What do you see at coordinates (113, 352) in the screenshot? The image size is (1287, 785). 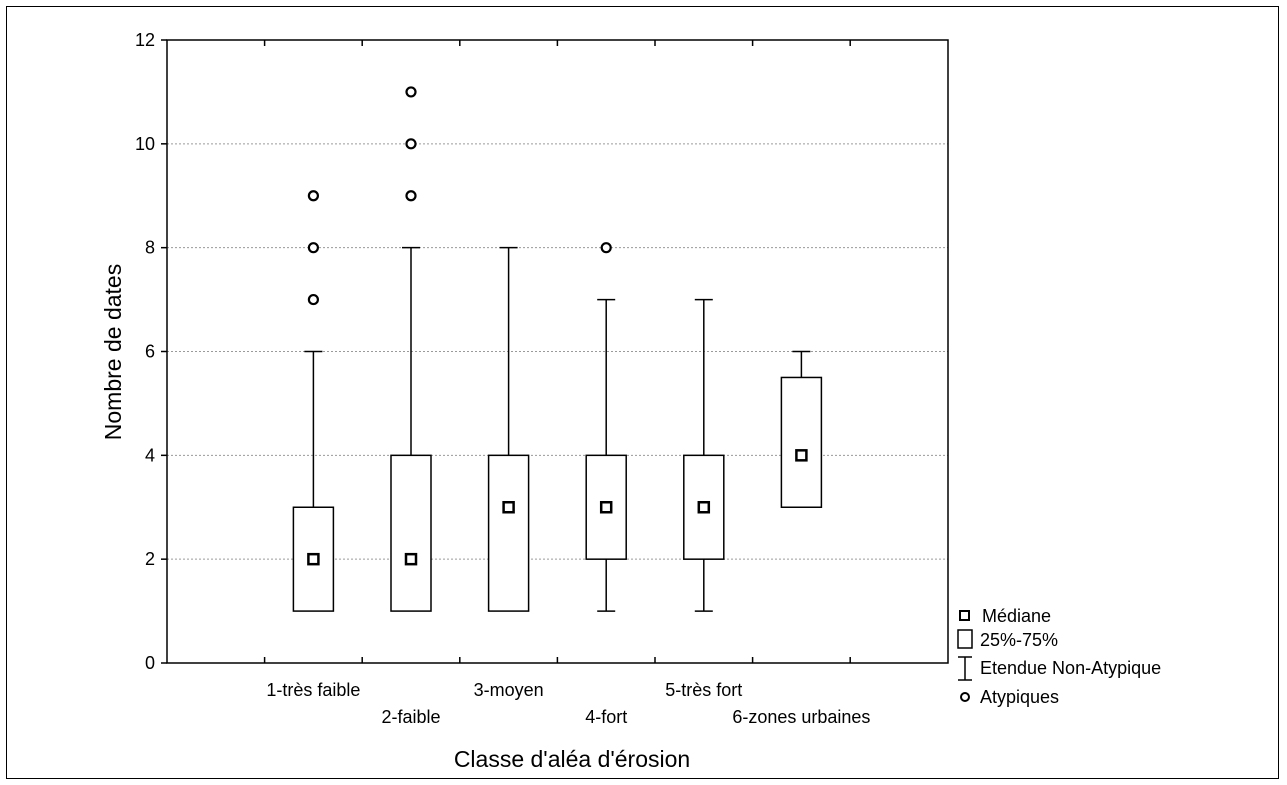 I see `y-axis-title: Nombre de dates` at bounding box center [113, 352].